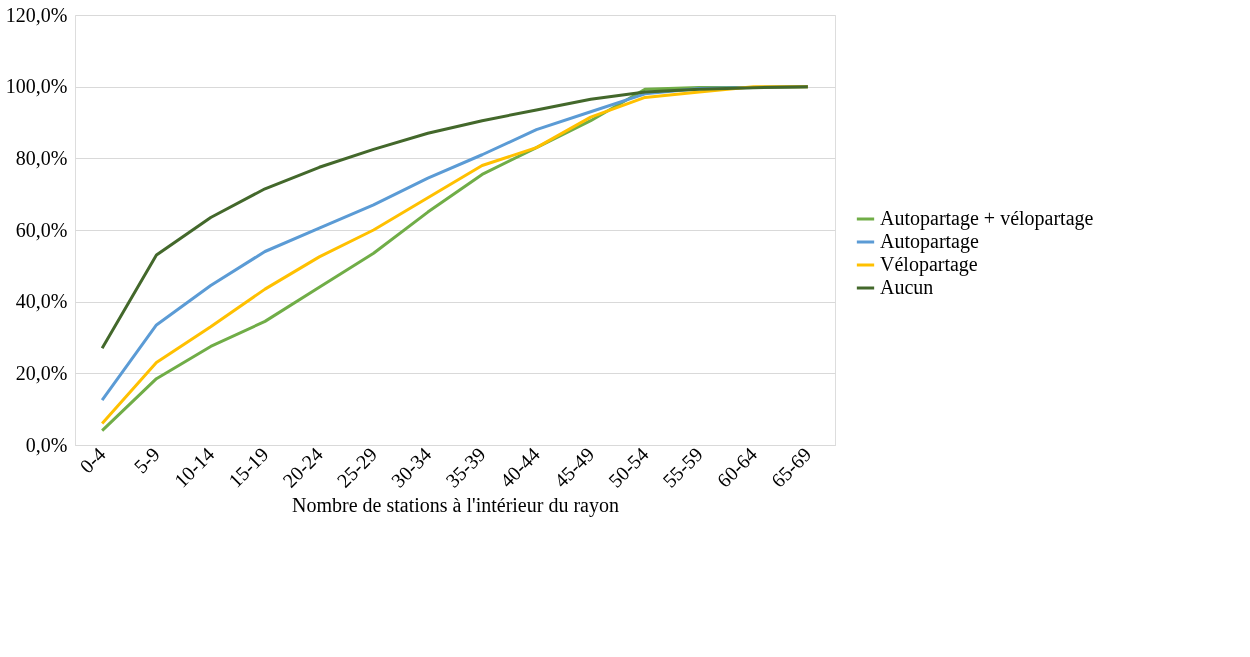 The image size is (1250, 657). Describe the element at coordinates (907, 287) in the screenshot. I see `legend-label: Aucun` at that location.